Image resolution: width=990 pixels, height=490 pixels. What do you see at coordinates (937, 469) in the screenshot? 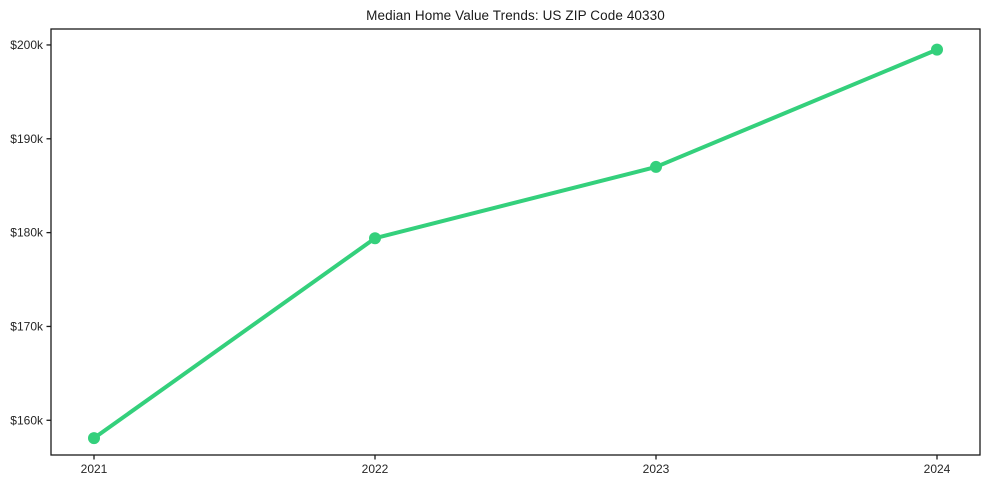
I see `x-tick-label: 2024` at bounding box center [937, 469].